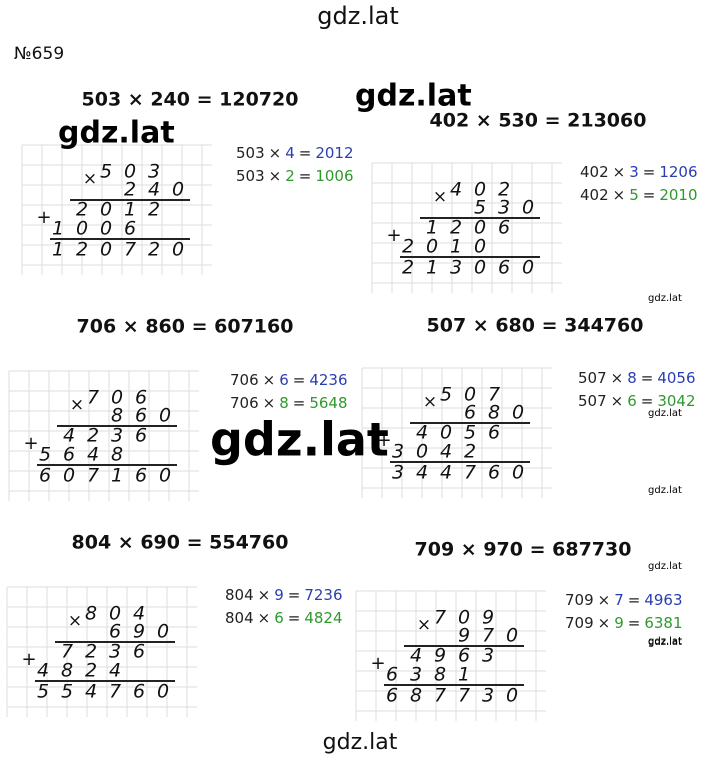 This screenshot has width=720, height=757. What do you see at coordinates (357, 16) in the screenshot?
I see `site-header: gdz.lat` at bounding box center [357, 16].